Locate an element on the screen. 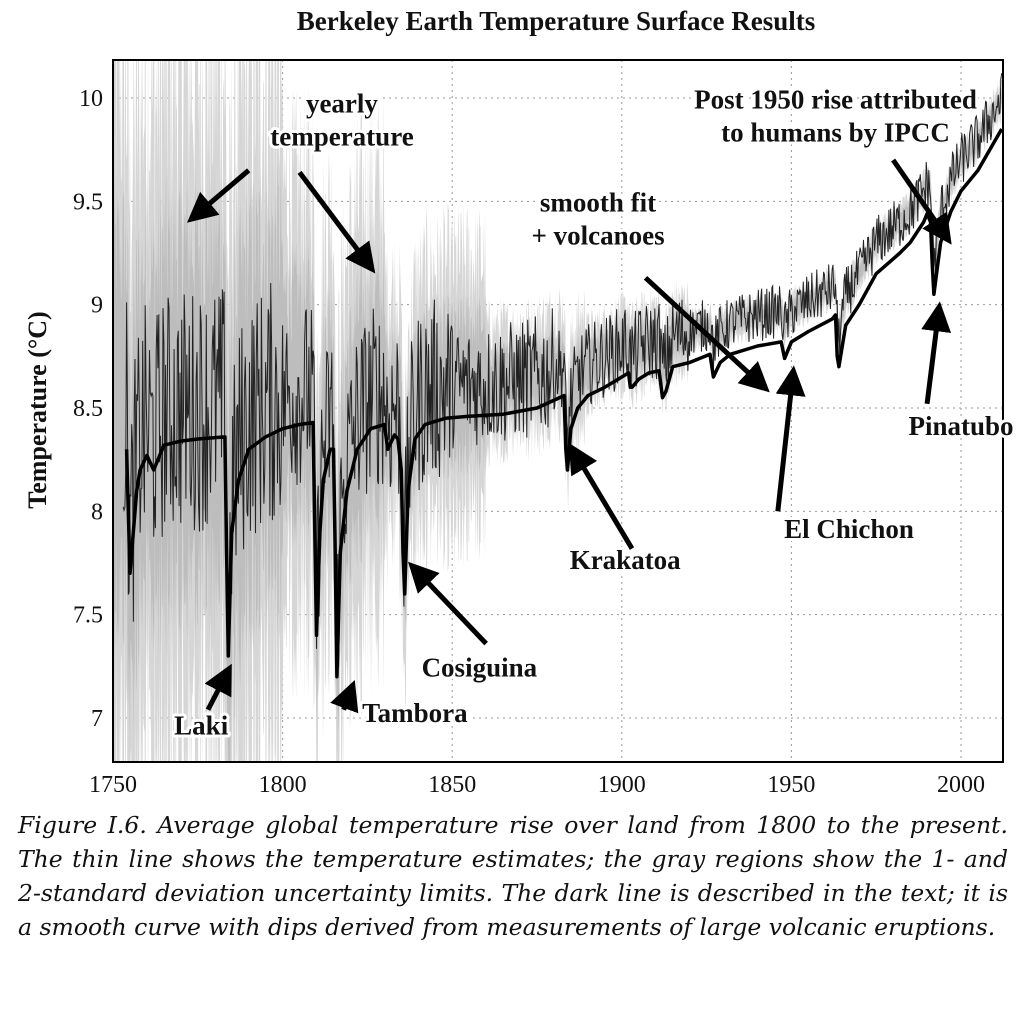 The height and width of the screenshot is (1012, 1020). y-tick-label: 7 is located at coordinates (97, 719).